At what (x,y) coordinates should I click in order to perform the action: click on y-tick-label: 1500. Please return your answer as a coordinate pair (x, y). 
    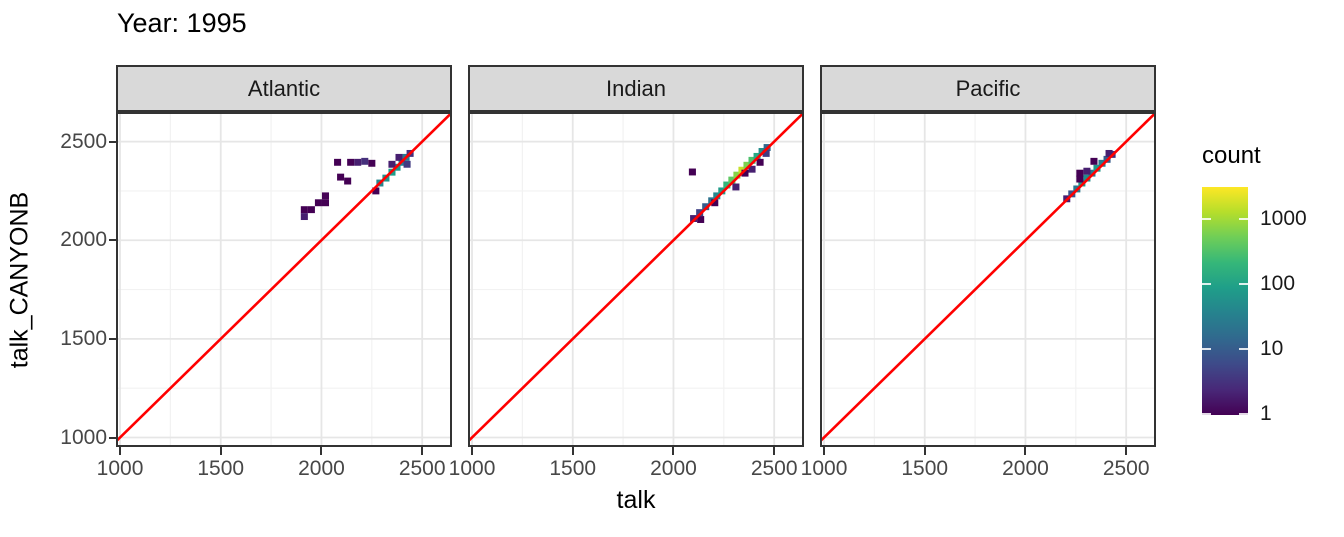
    Looking at the image, I should click on (83, 338).